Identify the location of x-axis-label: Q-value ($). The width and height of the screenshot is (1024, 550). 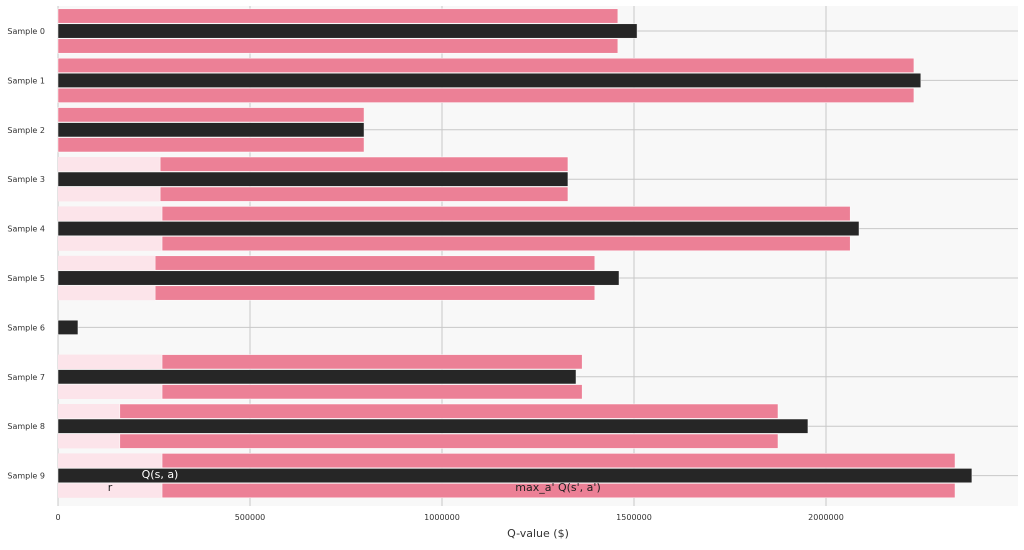
(538, 533).